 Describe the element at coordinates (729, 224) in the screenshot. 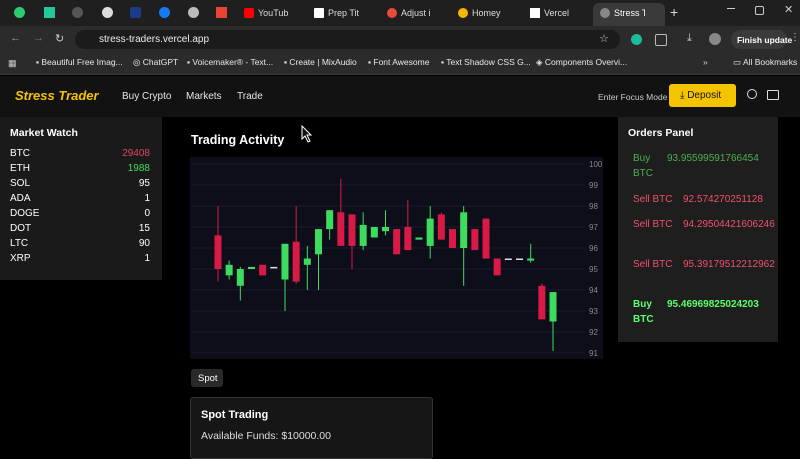

I see `order-amount: 94.29504421606246` at that location.